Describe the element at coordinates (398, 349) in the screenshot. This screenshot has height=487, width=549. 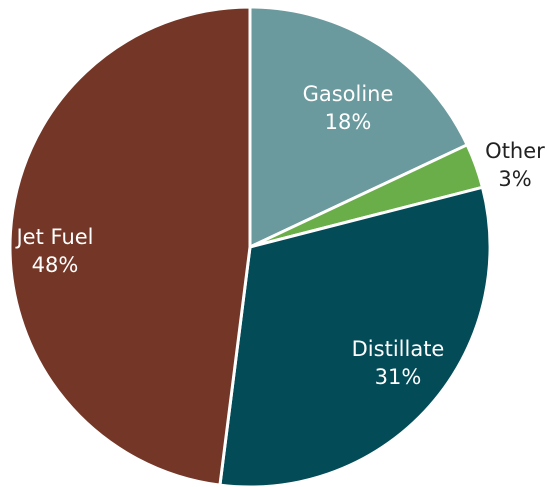
I see `slice-label: Distillate` at that location.